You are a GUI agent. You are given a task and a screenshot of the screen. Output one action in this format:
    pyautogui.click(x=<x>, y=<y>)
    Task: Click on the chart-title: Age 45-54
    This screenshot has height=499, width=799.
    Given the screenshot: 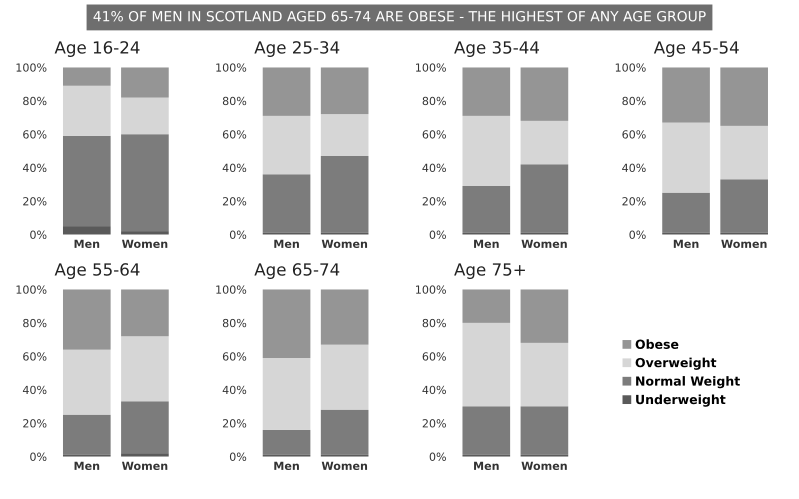 What is the action you would take?
    pyautogui.click(x=696, y=49)
    